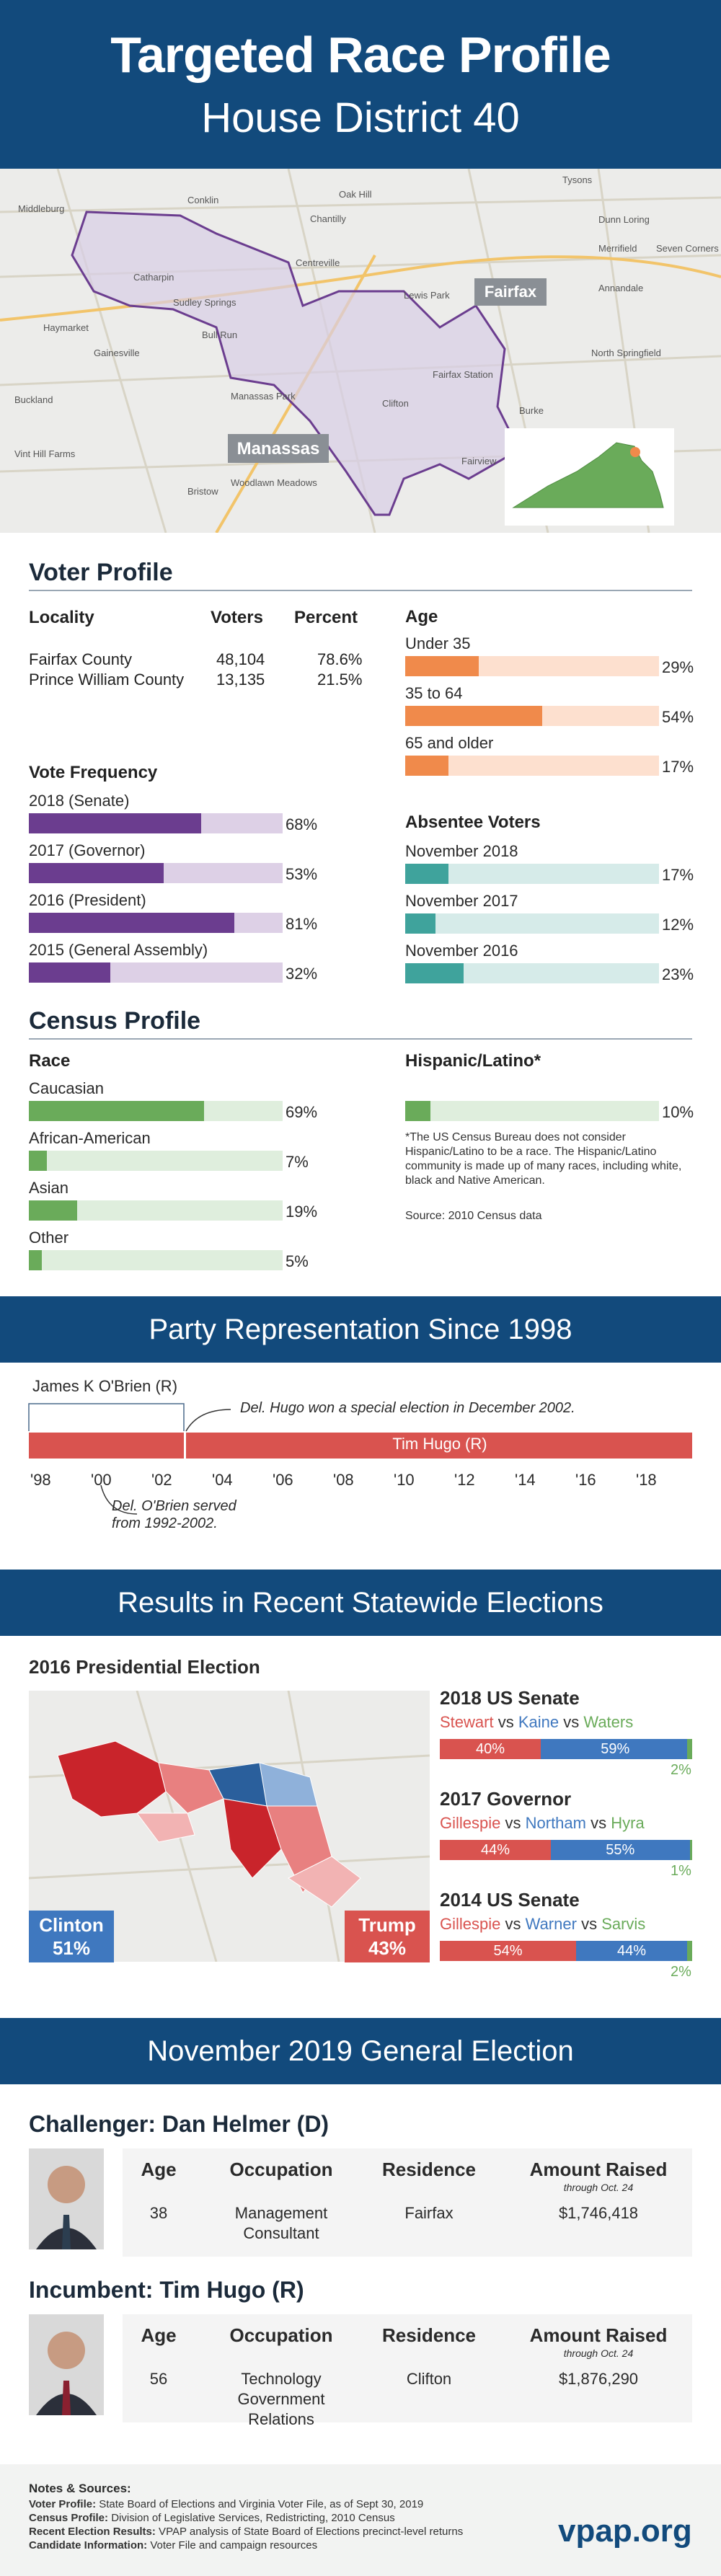  I want to click on presidential-title: 2016 Presidential Election, so click(144, 1667).